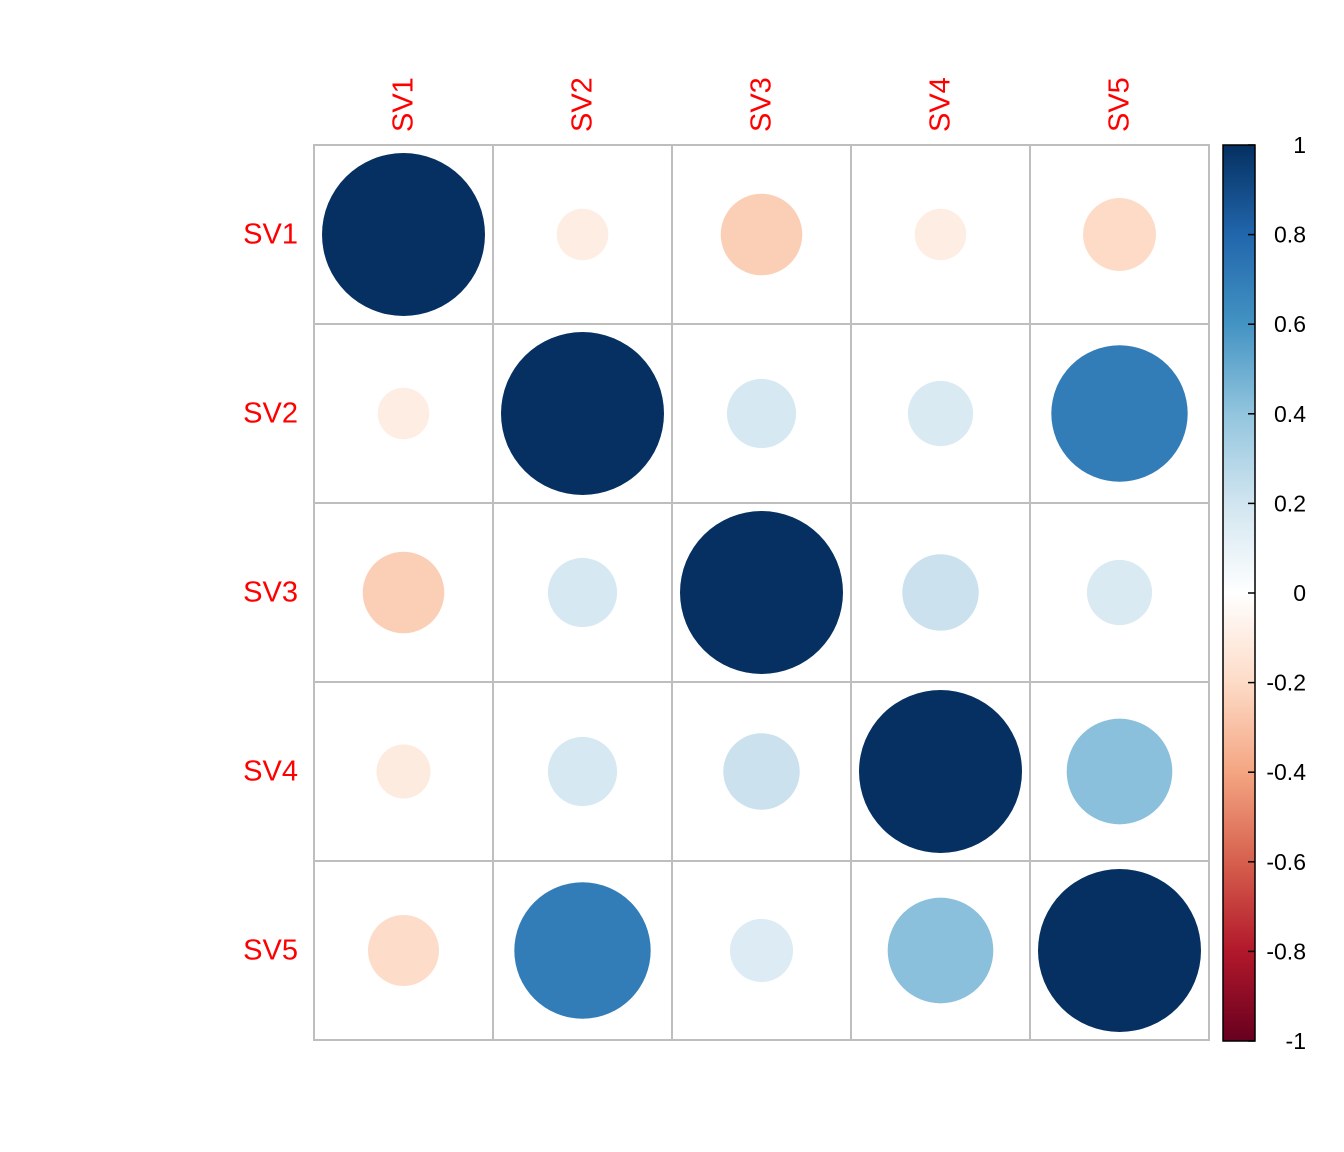 The height and width of the screenshot is (1152, 1344). Describe the element at coordinates (1299, 145) in the screenshot. I see `colorbar-tick-label: 1` at that location.